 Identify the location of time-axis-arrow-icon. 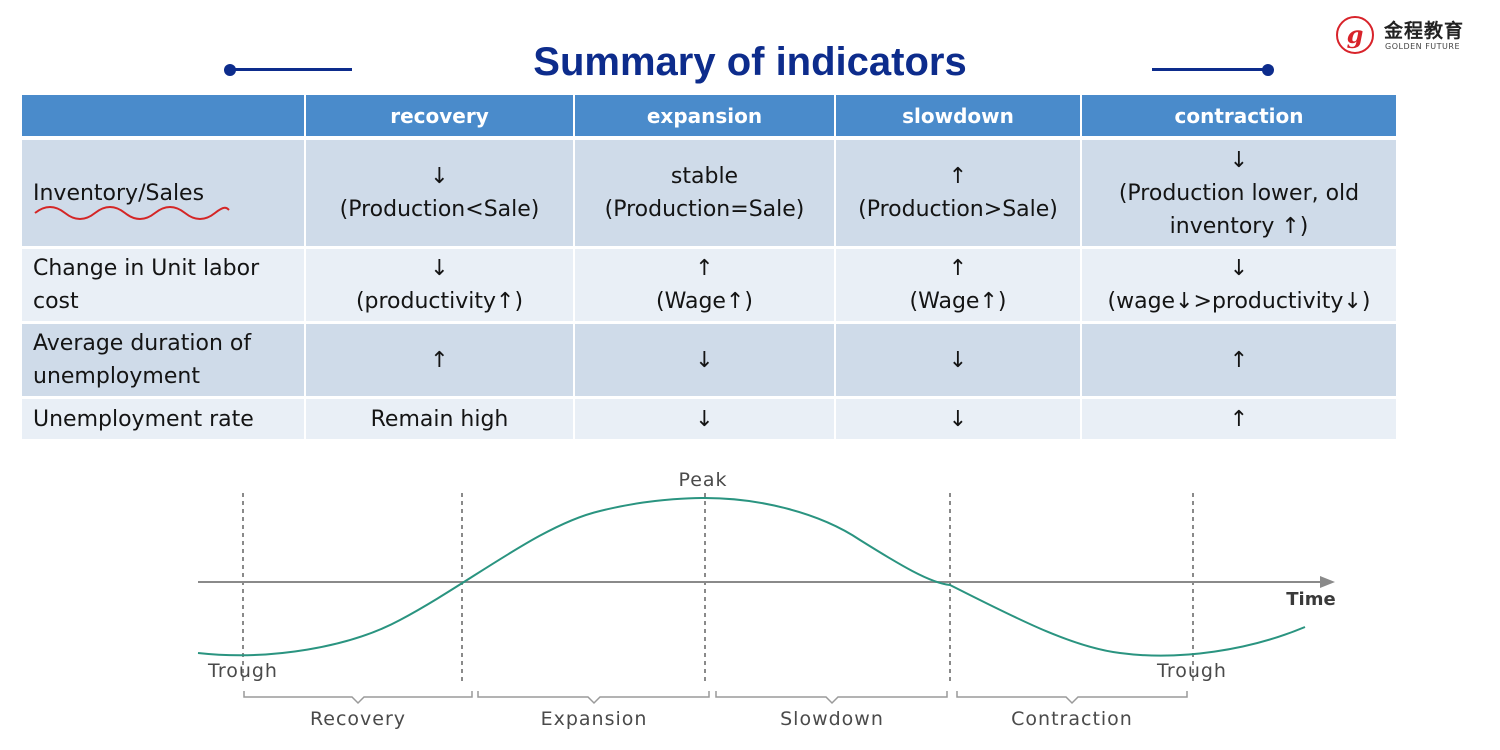
(1327, 582).